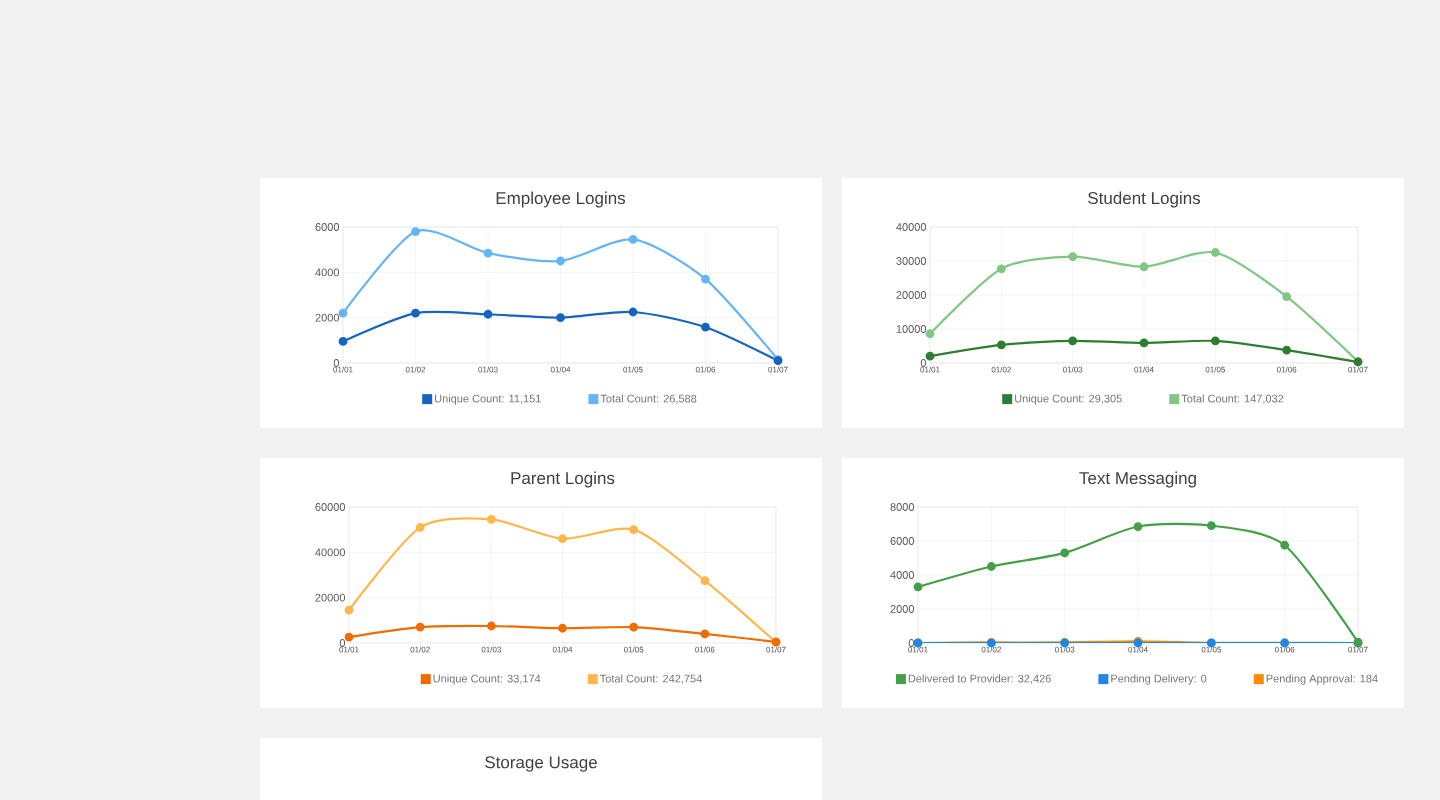  What do you see at coordinates (487, 679) in the screenshot?
I see `legend-label: Unique Count: 33,174` at bounding box center [487, 679].